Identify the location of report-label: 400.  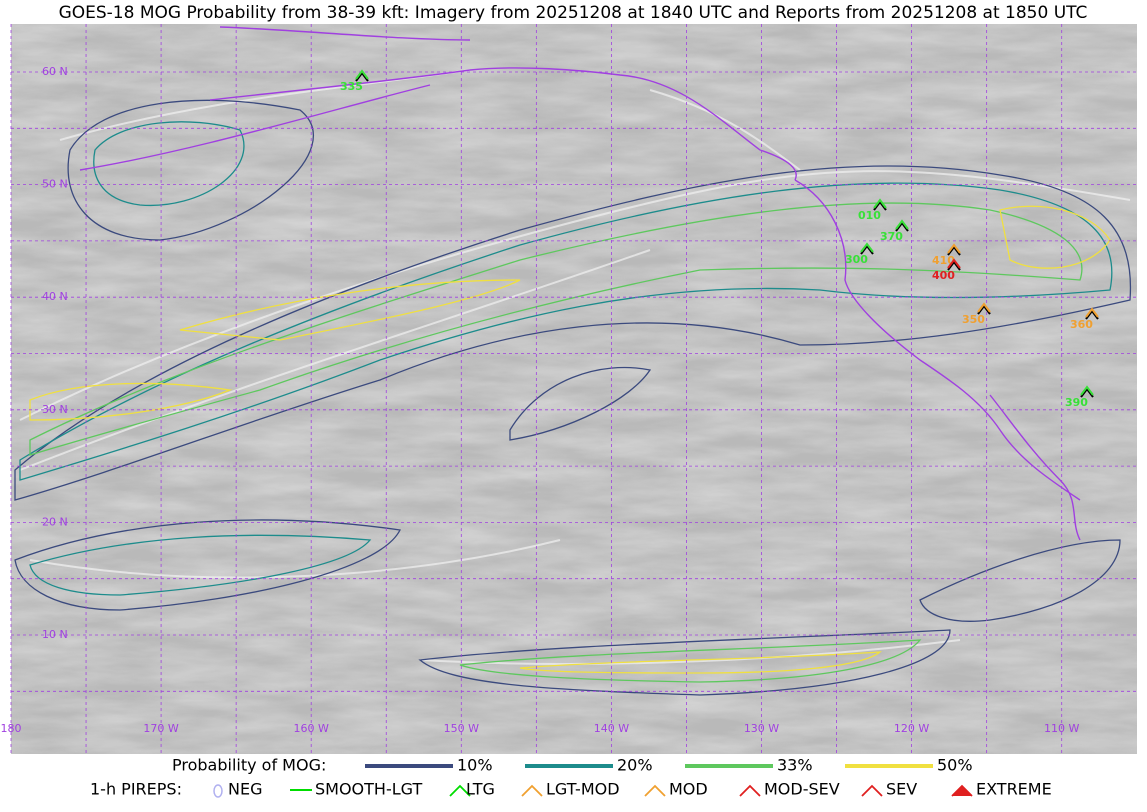
(943, 275).